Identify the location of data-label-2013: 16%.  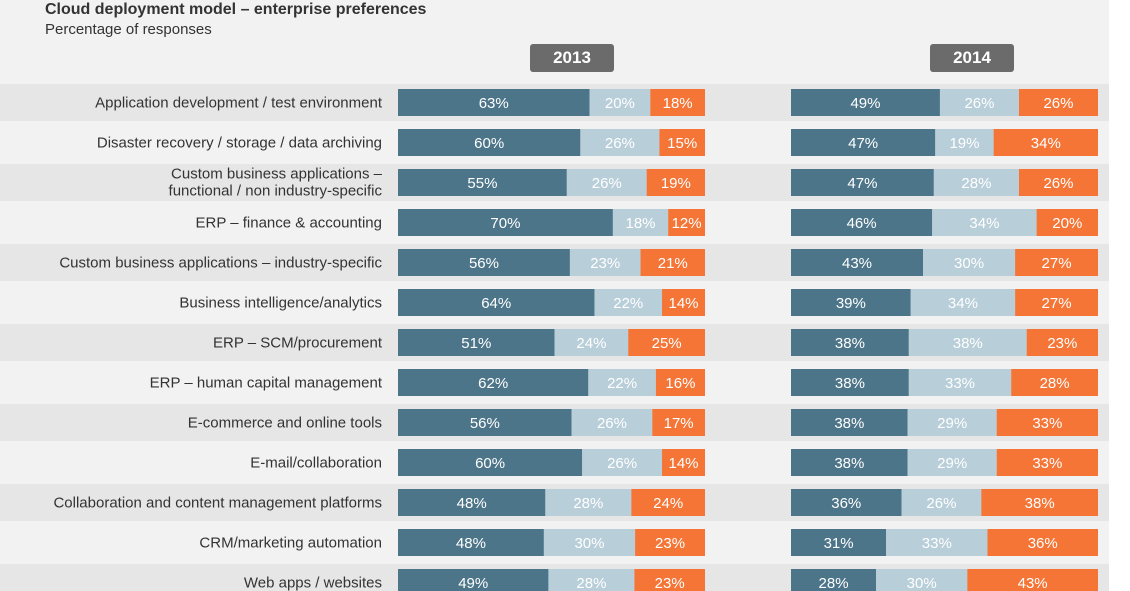
(680, 383).